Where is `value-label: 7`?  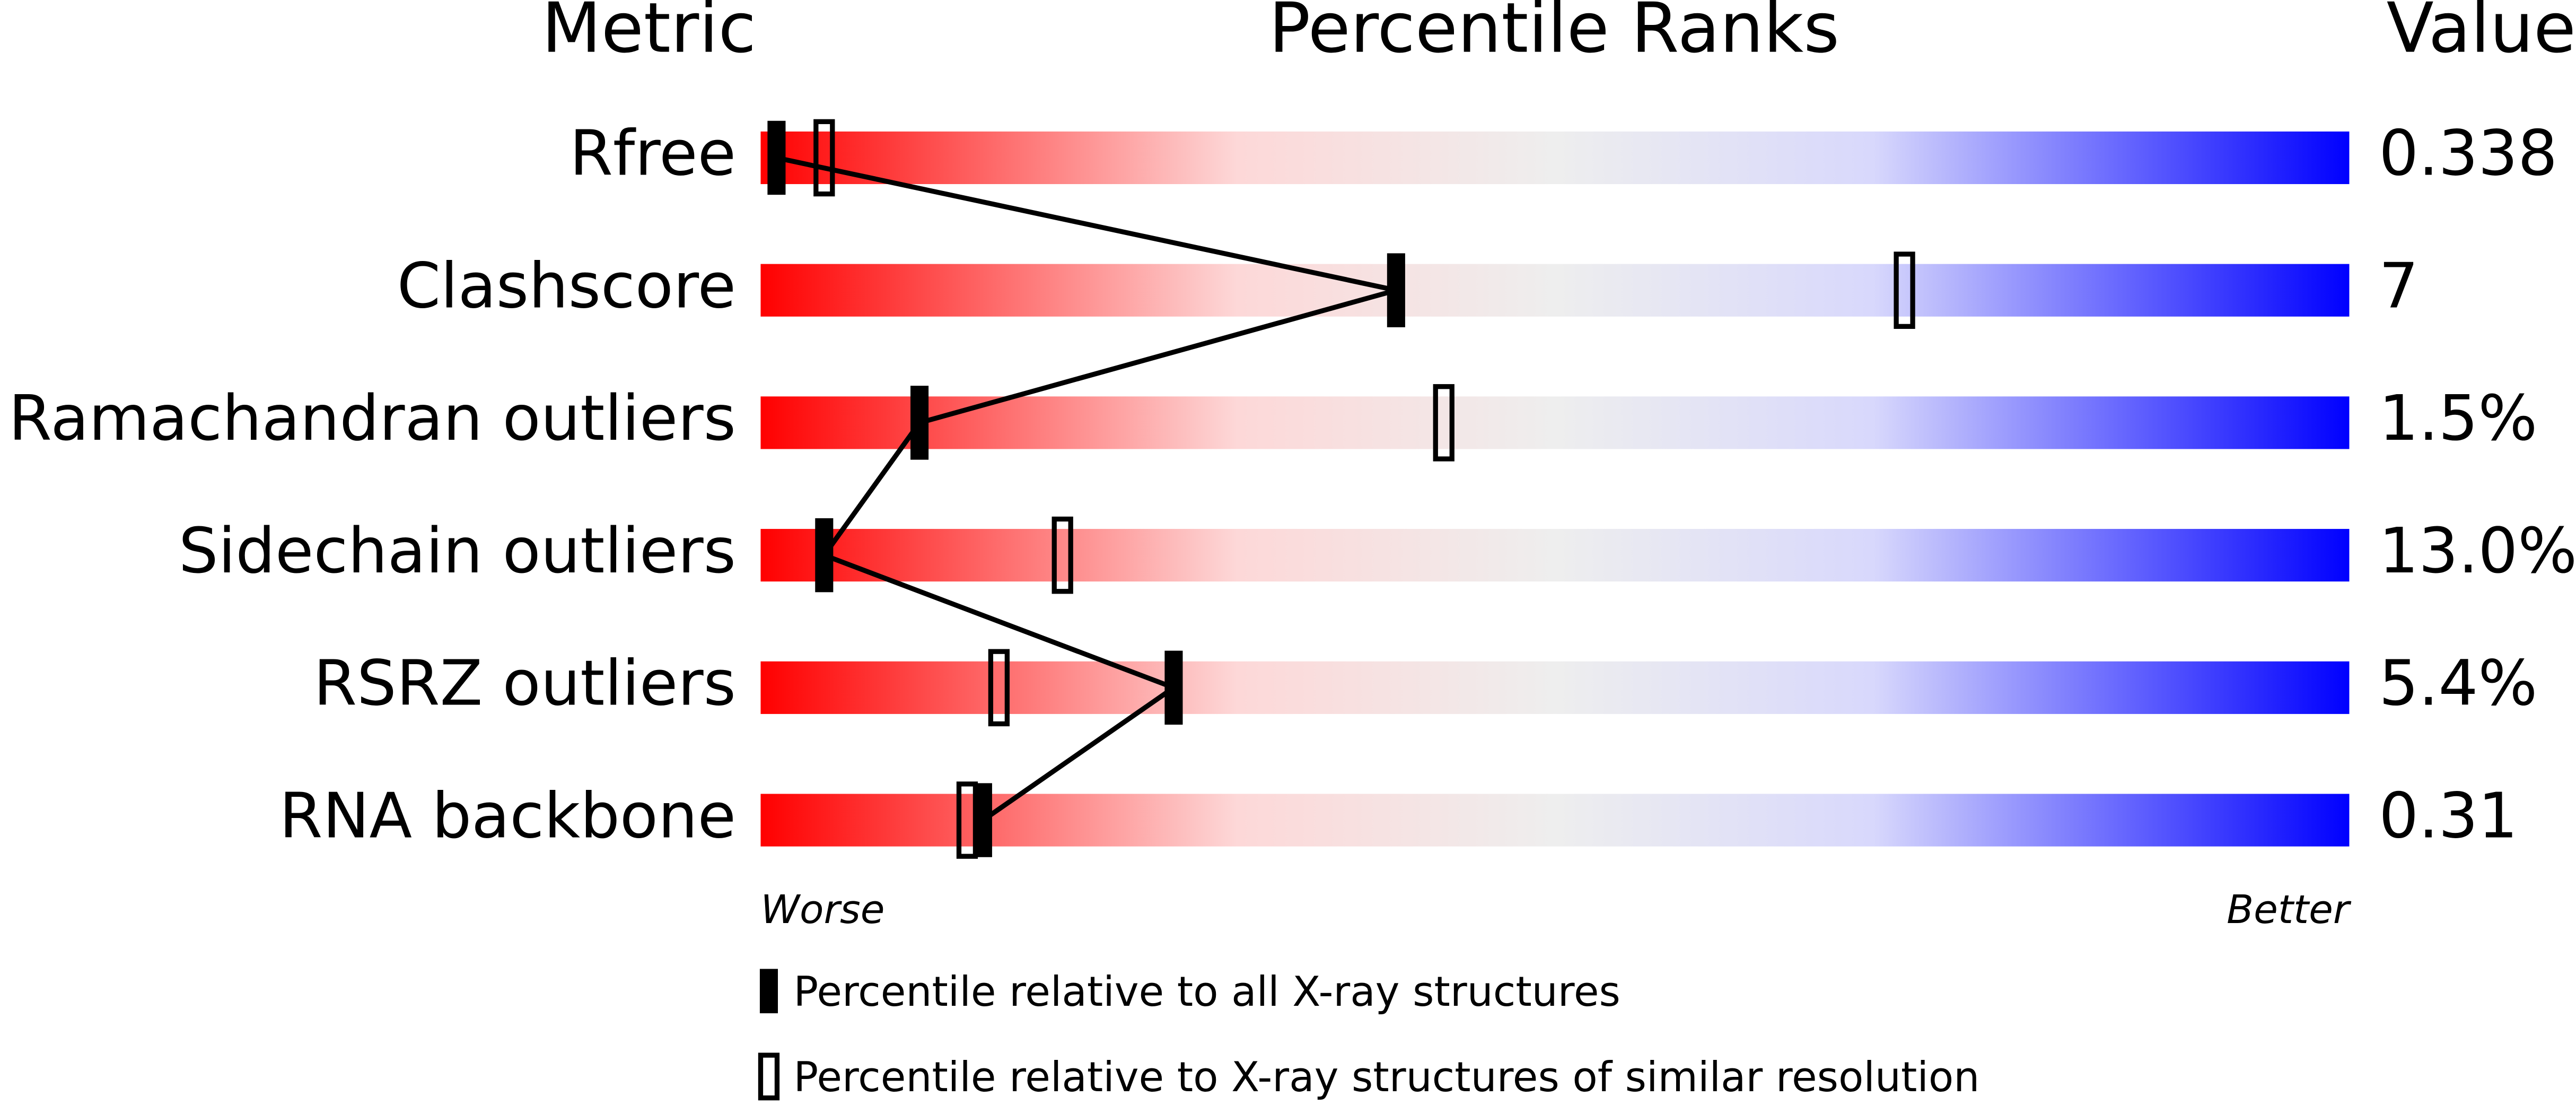 value-label: 7 is located at coordinates (2399, 285).